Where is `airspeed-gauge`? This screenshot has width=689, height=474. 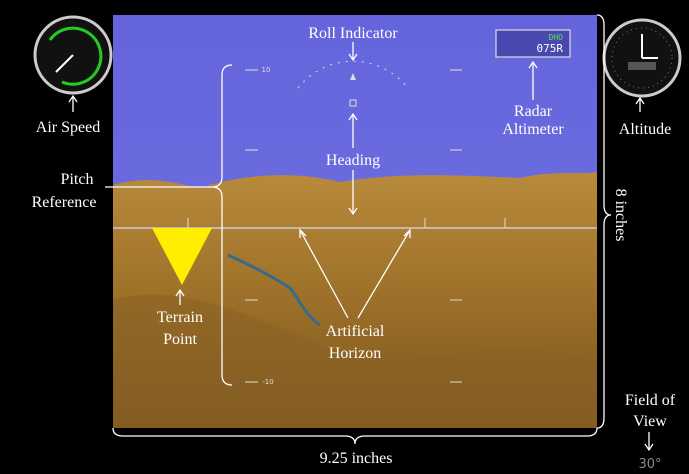 airspeed-gauge is located at coordinates (73, 55).